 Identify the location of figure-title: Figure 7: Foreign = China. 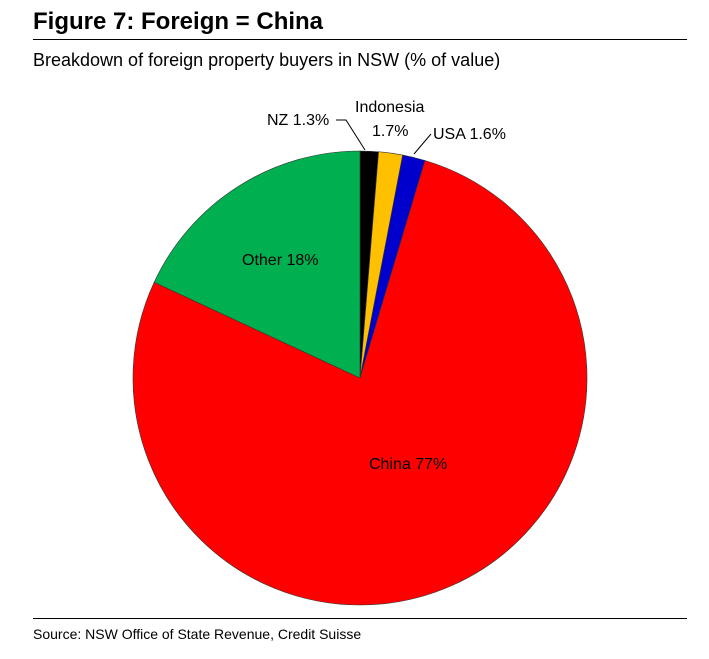
(178, 21).